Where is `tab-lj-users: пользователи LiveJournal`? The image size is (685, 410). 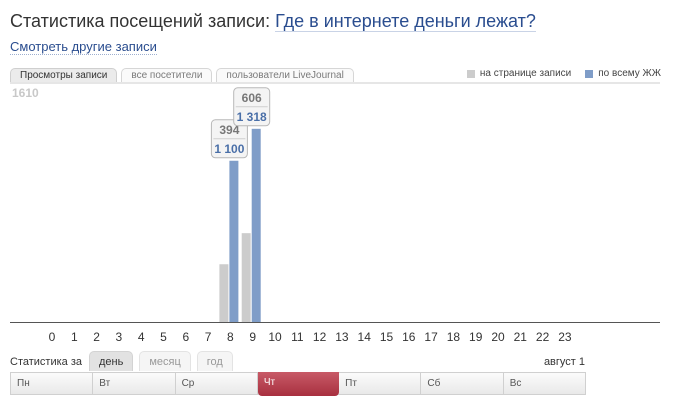
tab-lj-users: пользователи LiveJournal is located at coordinates (285, 75).